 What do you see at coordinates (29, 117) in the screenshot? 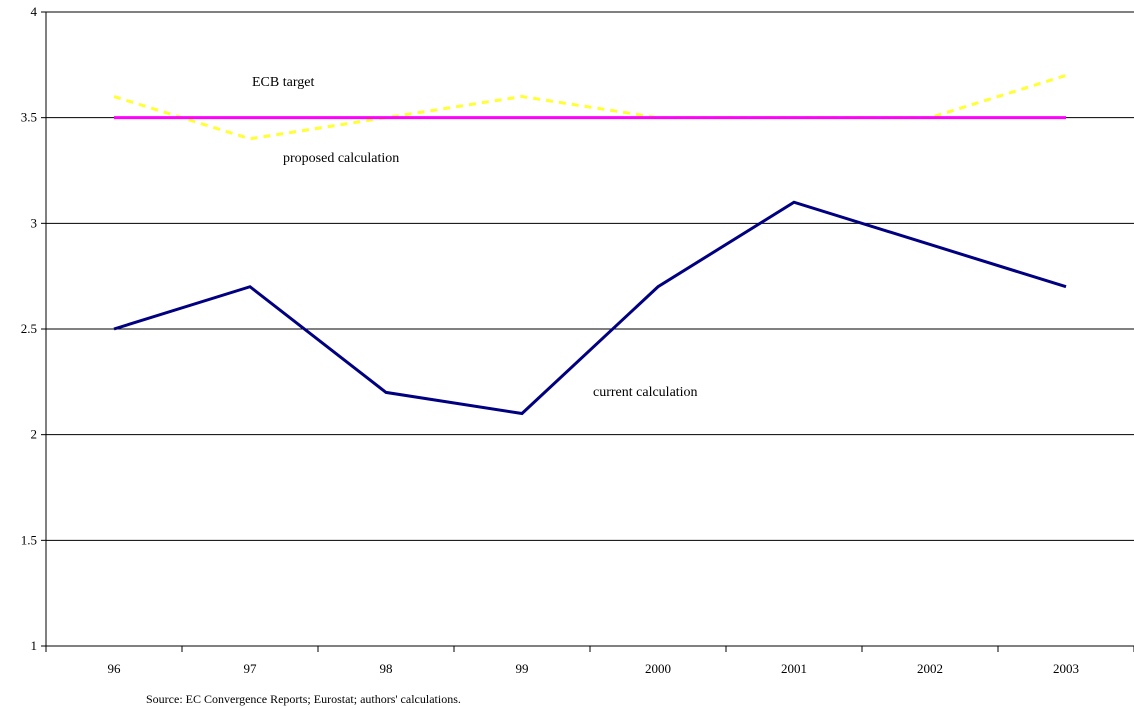
I see `y-tick-label-5: 3.5` at bounding box center [29, 117].